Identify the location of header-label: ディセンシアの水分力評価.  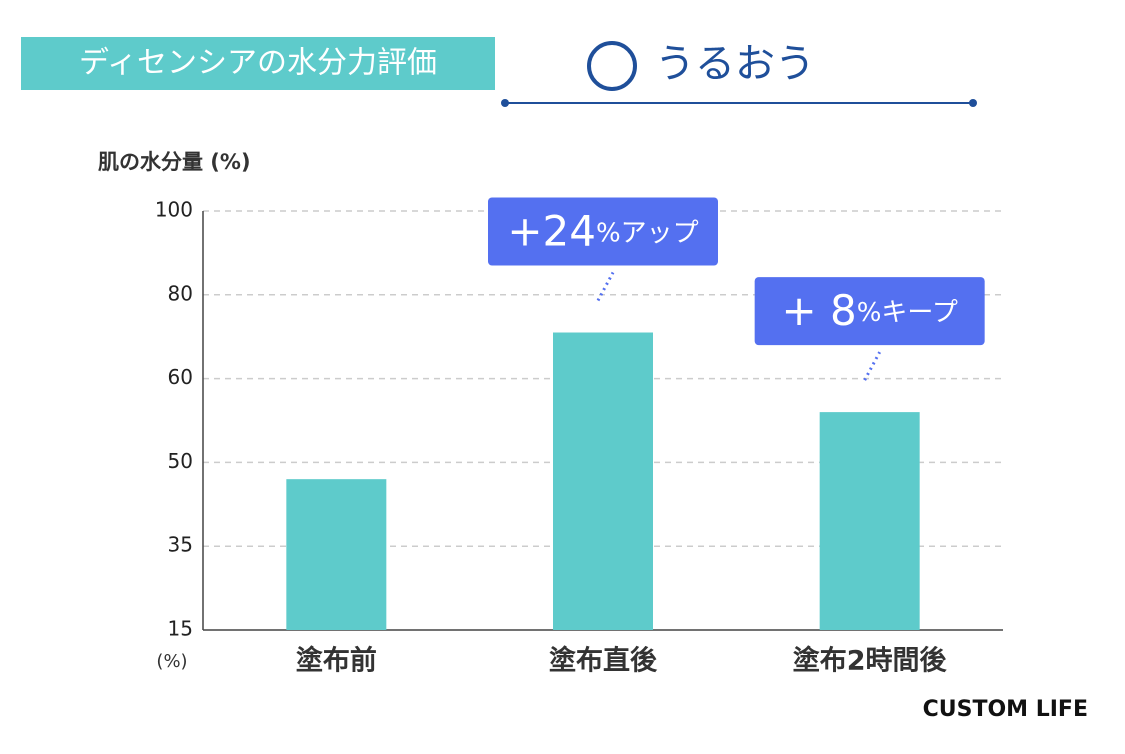
(258, 63).